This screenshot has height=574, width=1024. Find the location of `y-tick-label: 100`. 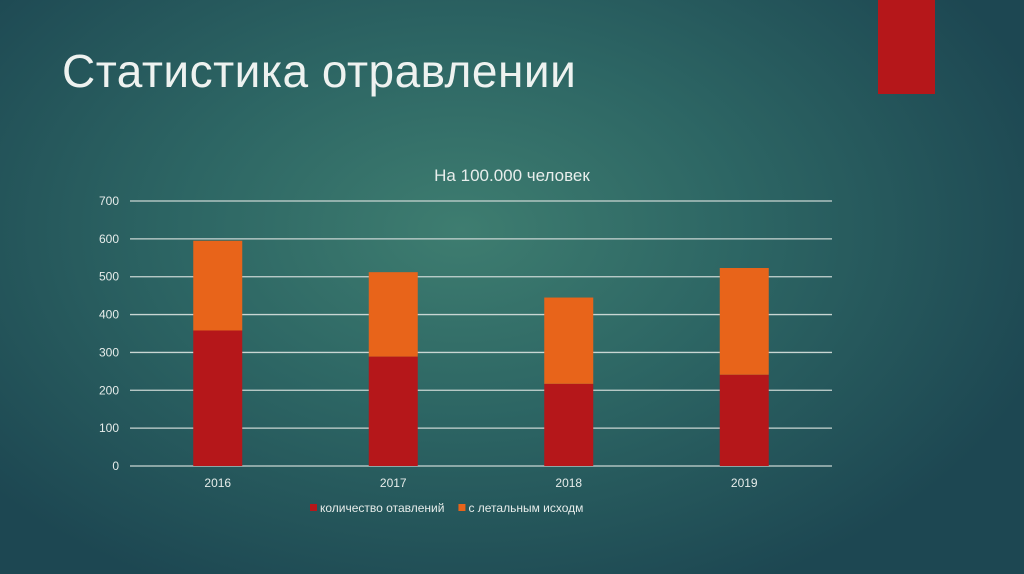

y-tick-label: 100 is located at coordinates (109, 428).